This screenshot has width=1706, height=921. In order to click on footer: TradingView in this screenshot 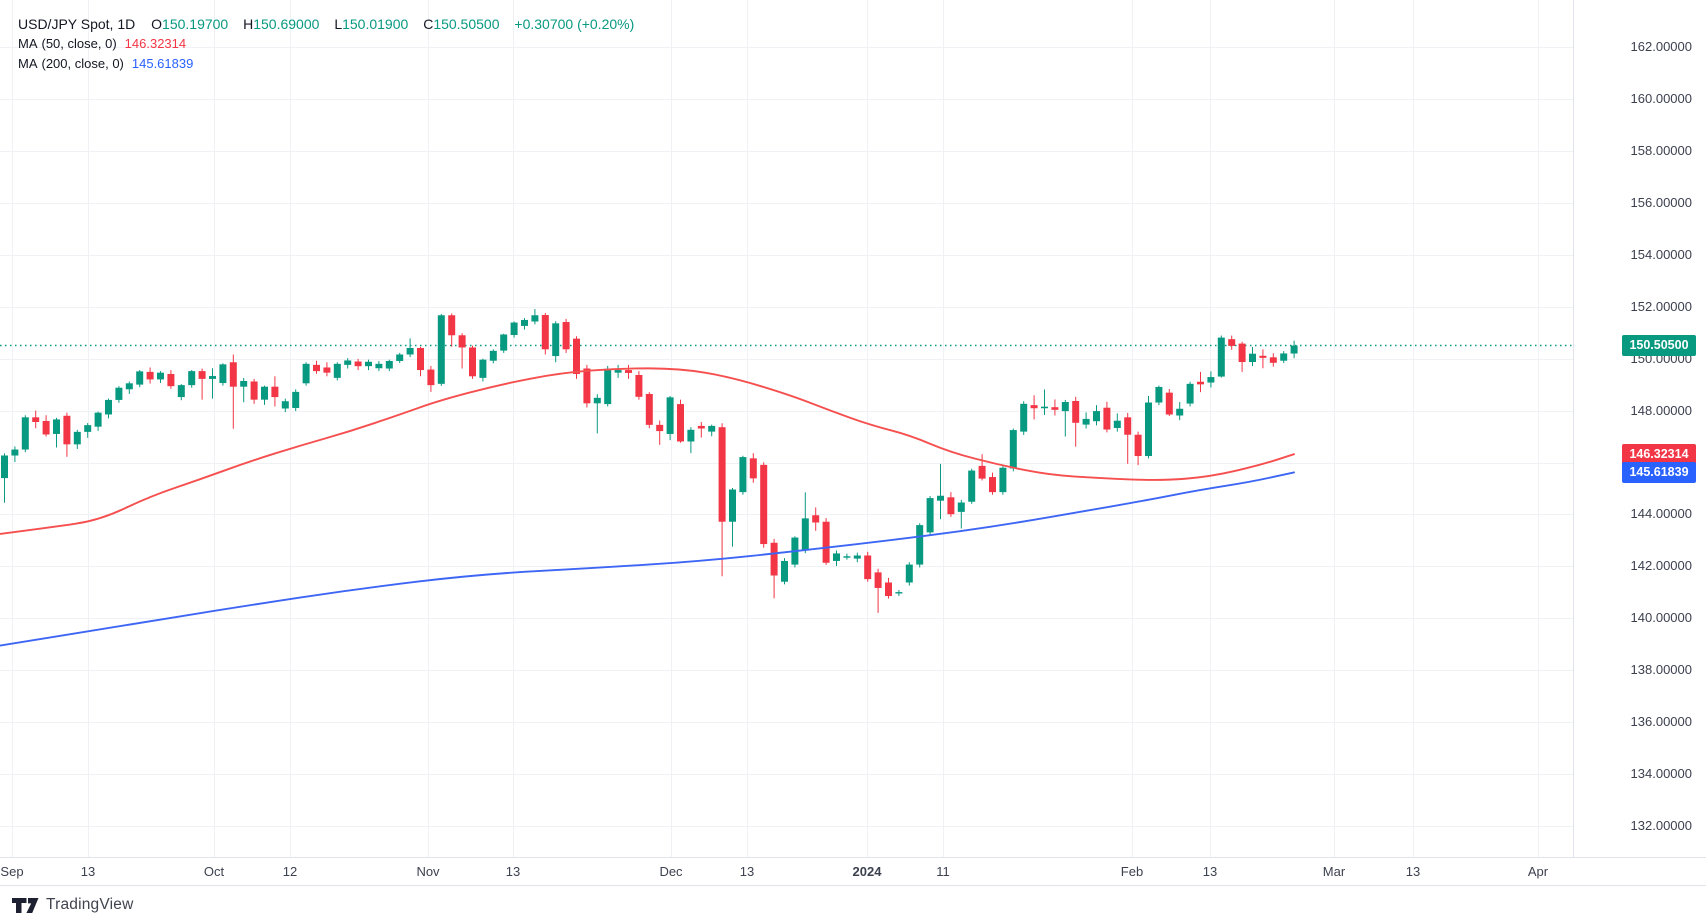, I will do `click(73, 905)`.